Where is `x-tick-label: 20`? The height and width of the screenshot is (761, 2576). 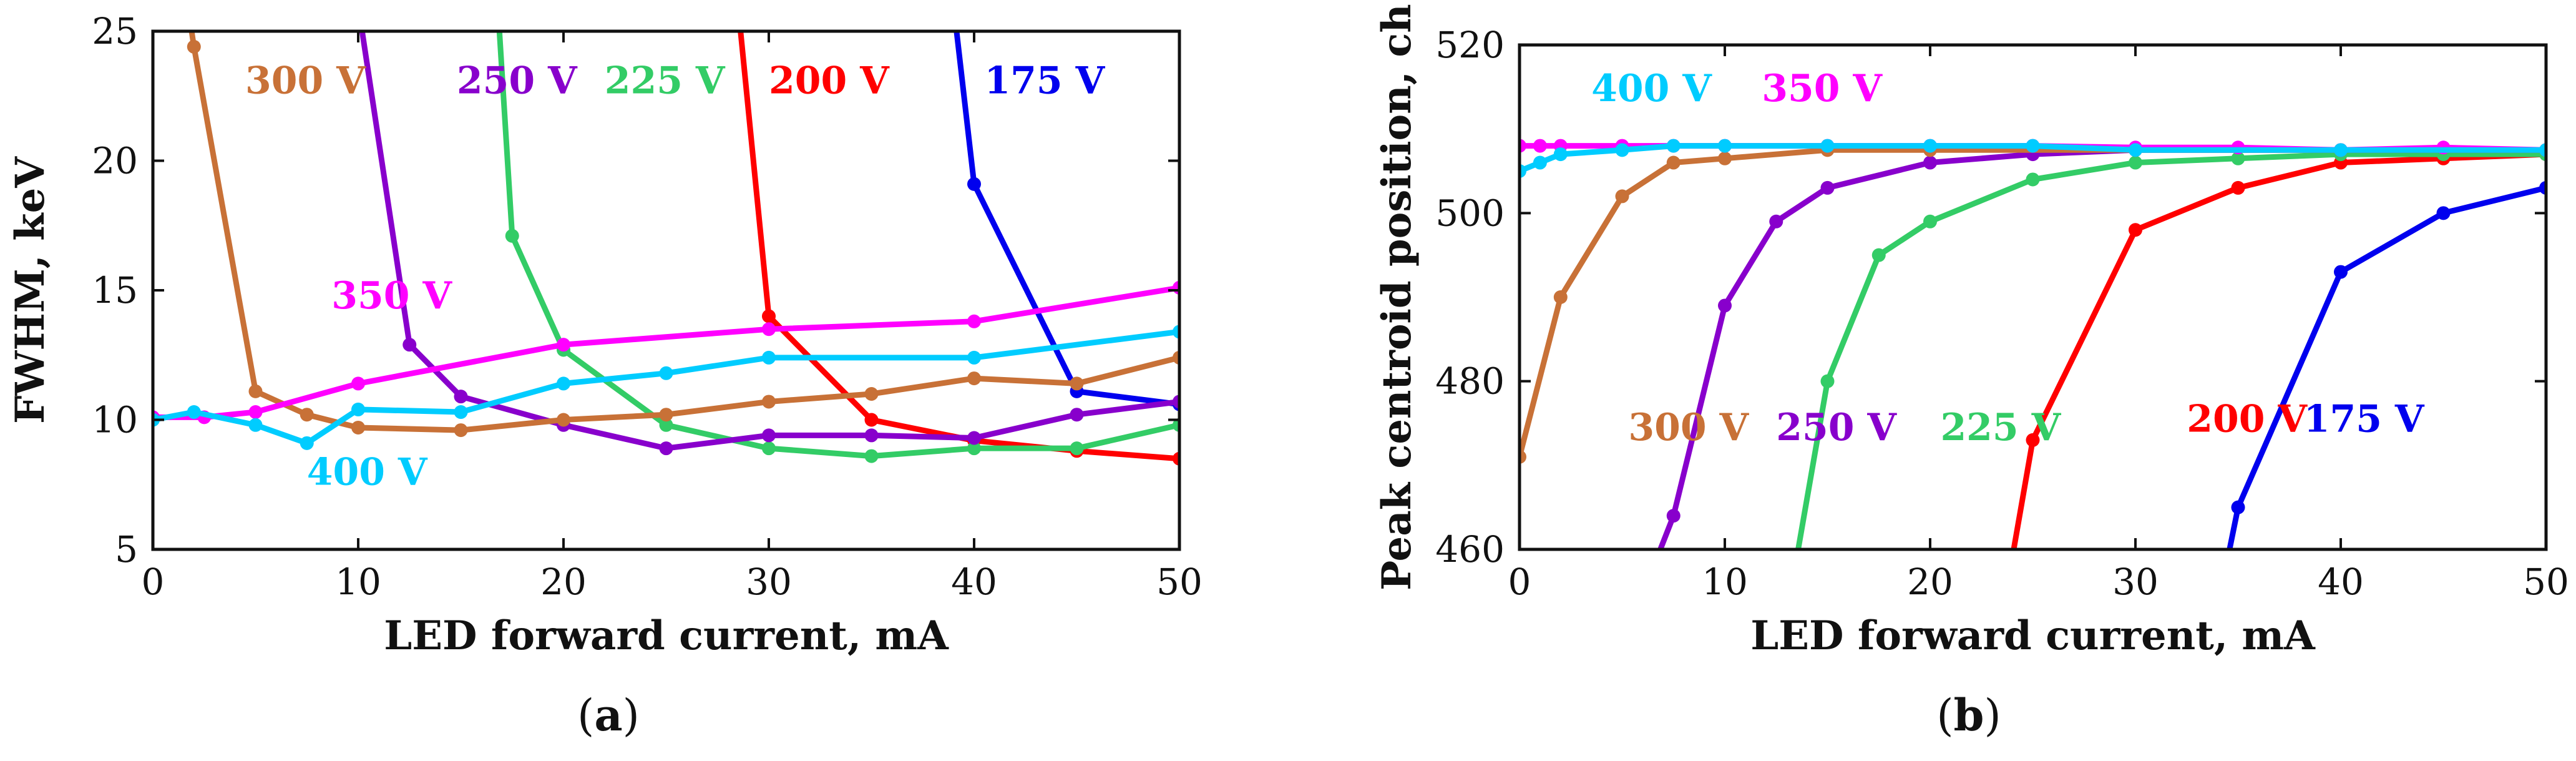
x-tick-label: 20 is located at coordinates (563, 582).